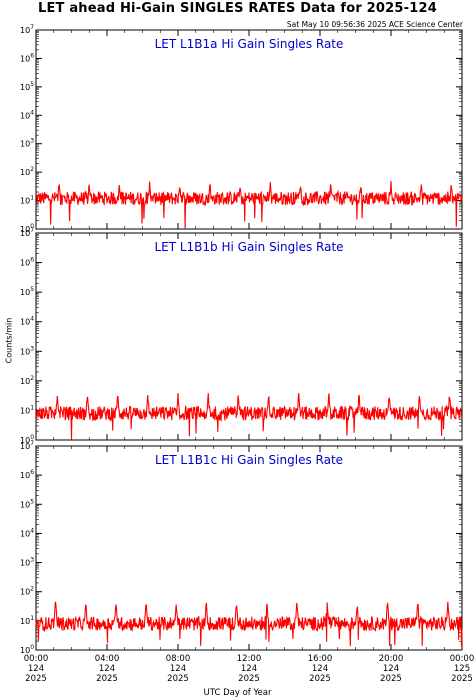  What do you see at coordinates (462, 669) in the screenshot?
I see `x-tick-label: 125` at bounding box center [462, 669].